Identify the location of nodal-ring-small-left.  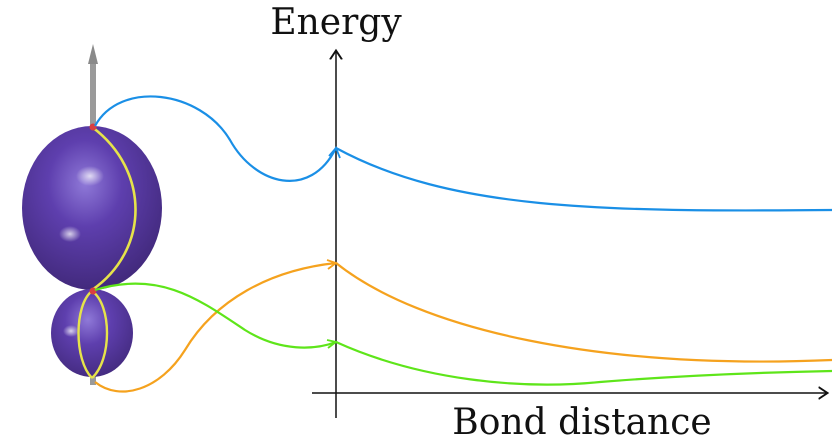
(85, 334).